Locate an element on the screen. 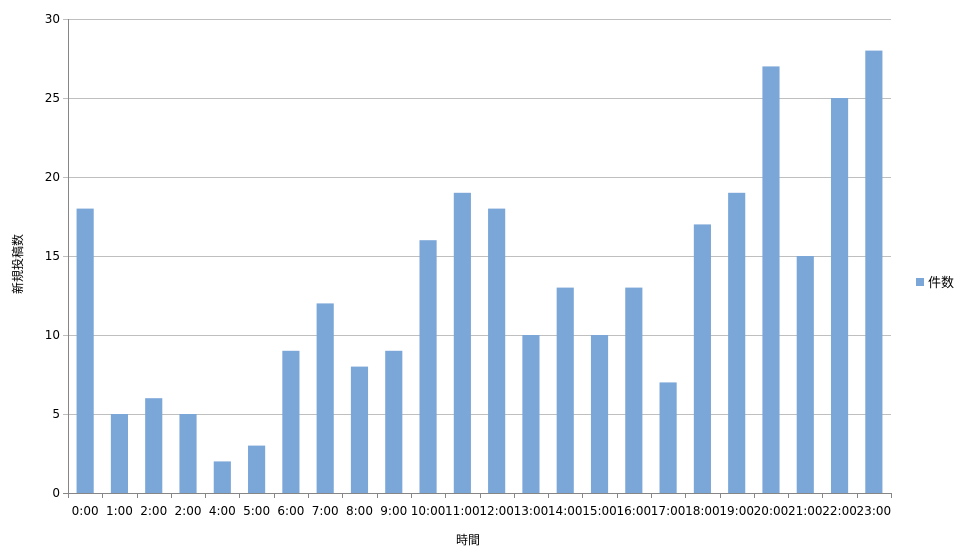 The image size is (961, 559). x-tick-label: 9:00 is located at coordinates (393, 511).